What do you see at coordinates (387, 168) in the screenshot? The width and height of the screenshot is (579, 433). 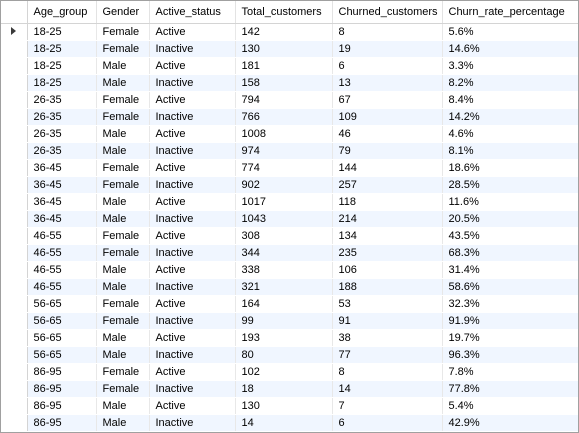 I see `cell-churned-customers: 144` at bounding box center [387, 168].